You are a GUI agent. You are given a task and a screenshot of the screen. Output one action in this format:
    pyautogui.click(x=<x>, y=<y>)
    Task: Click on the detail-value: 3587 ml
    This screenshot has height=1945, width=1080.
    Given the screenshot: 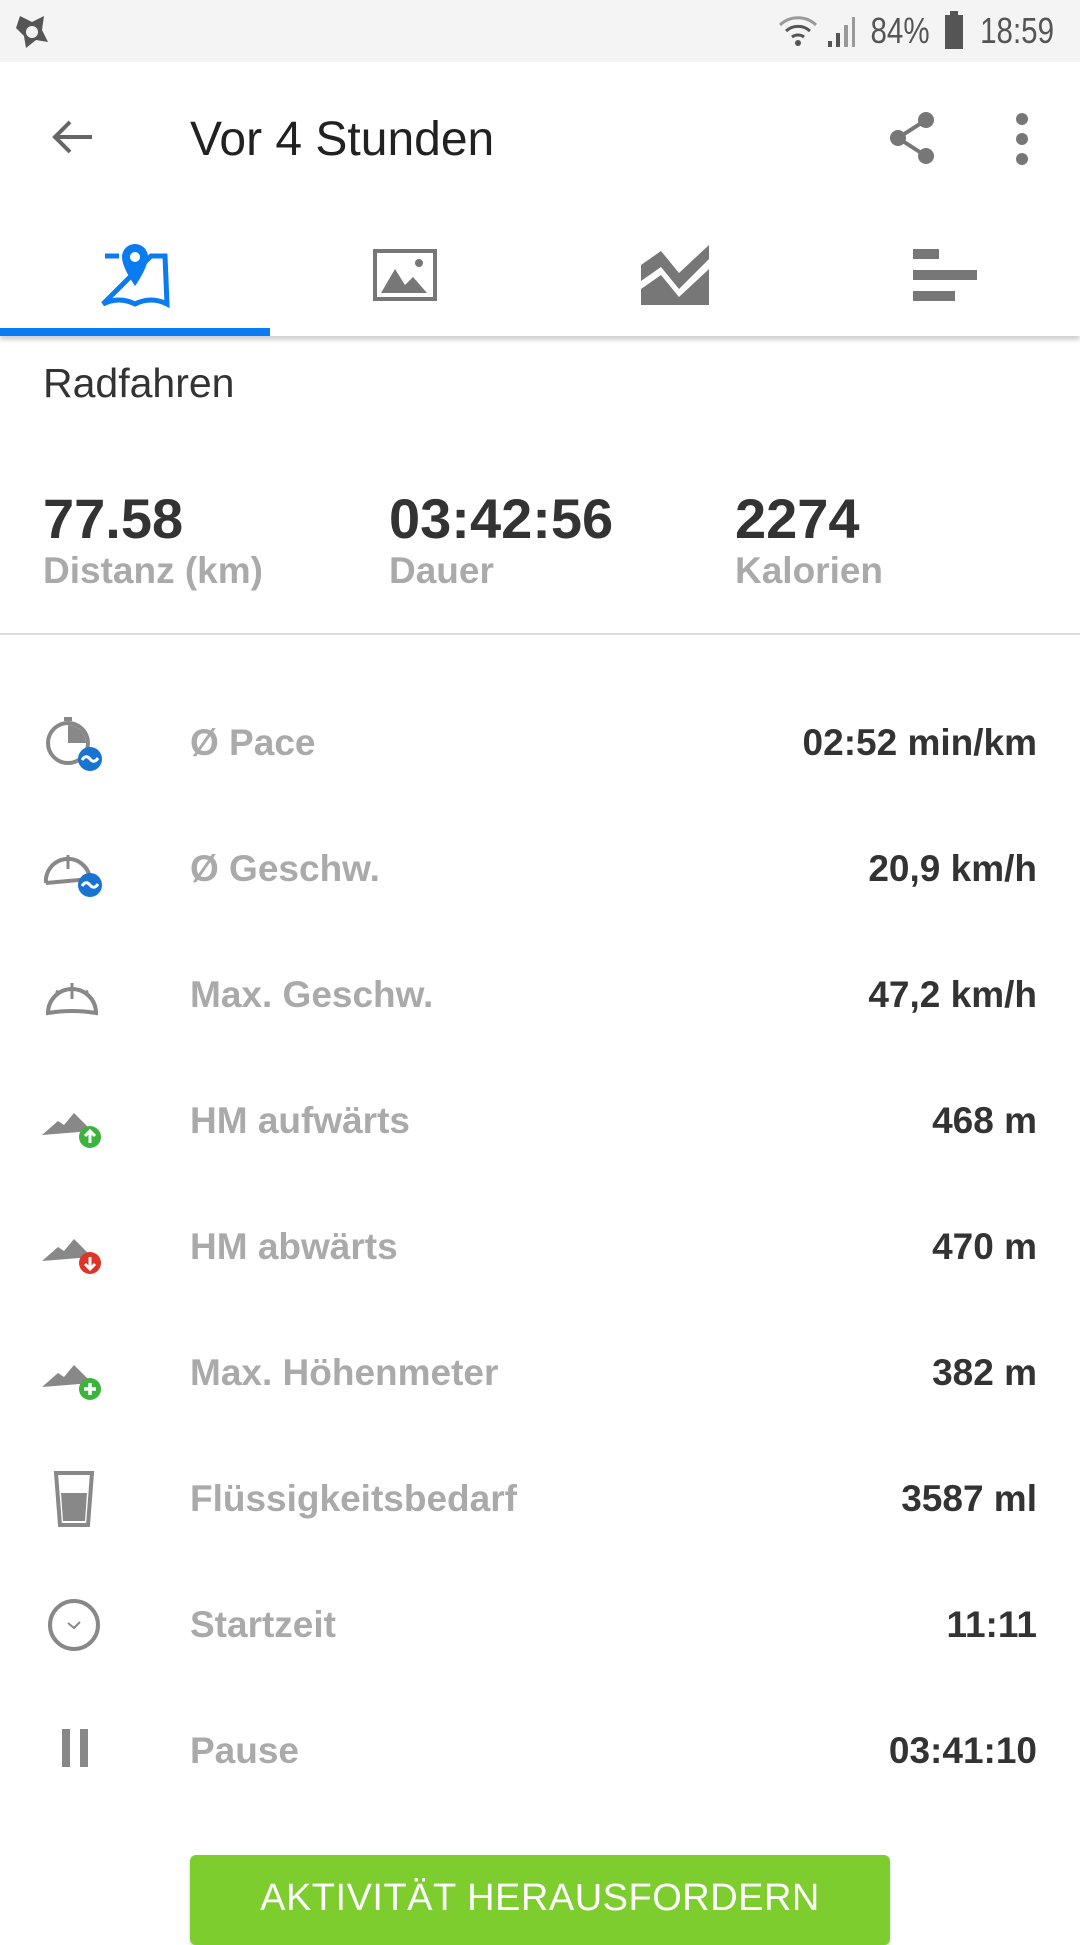 What is the action you would take?
    pyautogui.click(x=969, y=1498)
    